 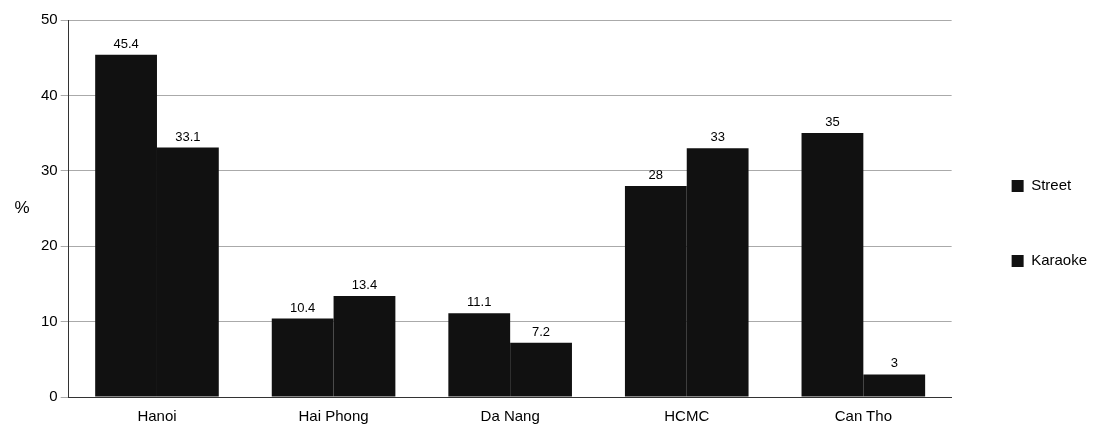 I want to click on data-label: 33.1, so click(x=188, y=136).